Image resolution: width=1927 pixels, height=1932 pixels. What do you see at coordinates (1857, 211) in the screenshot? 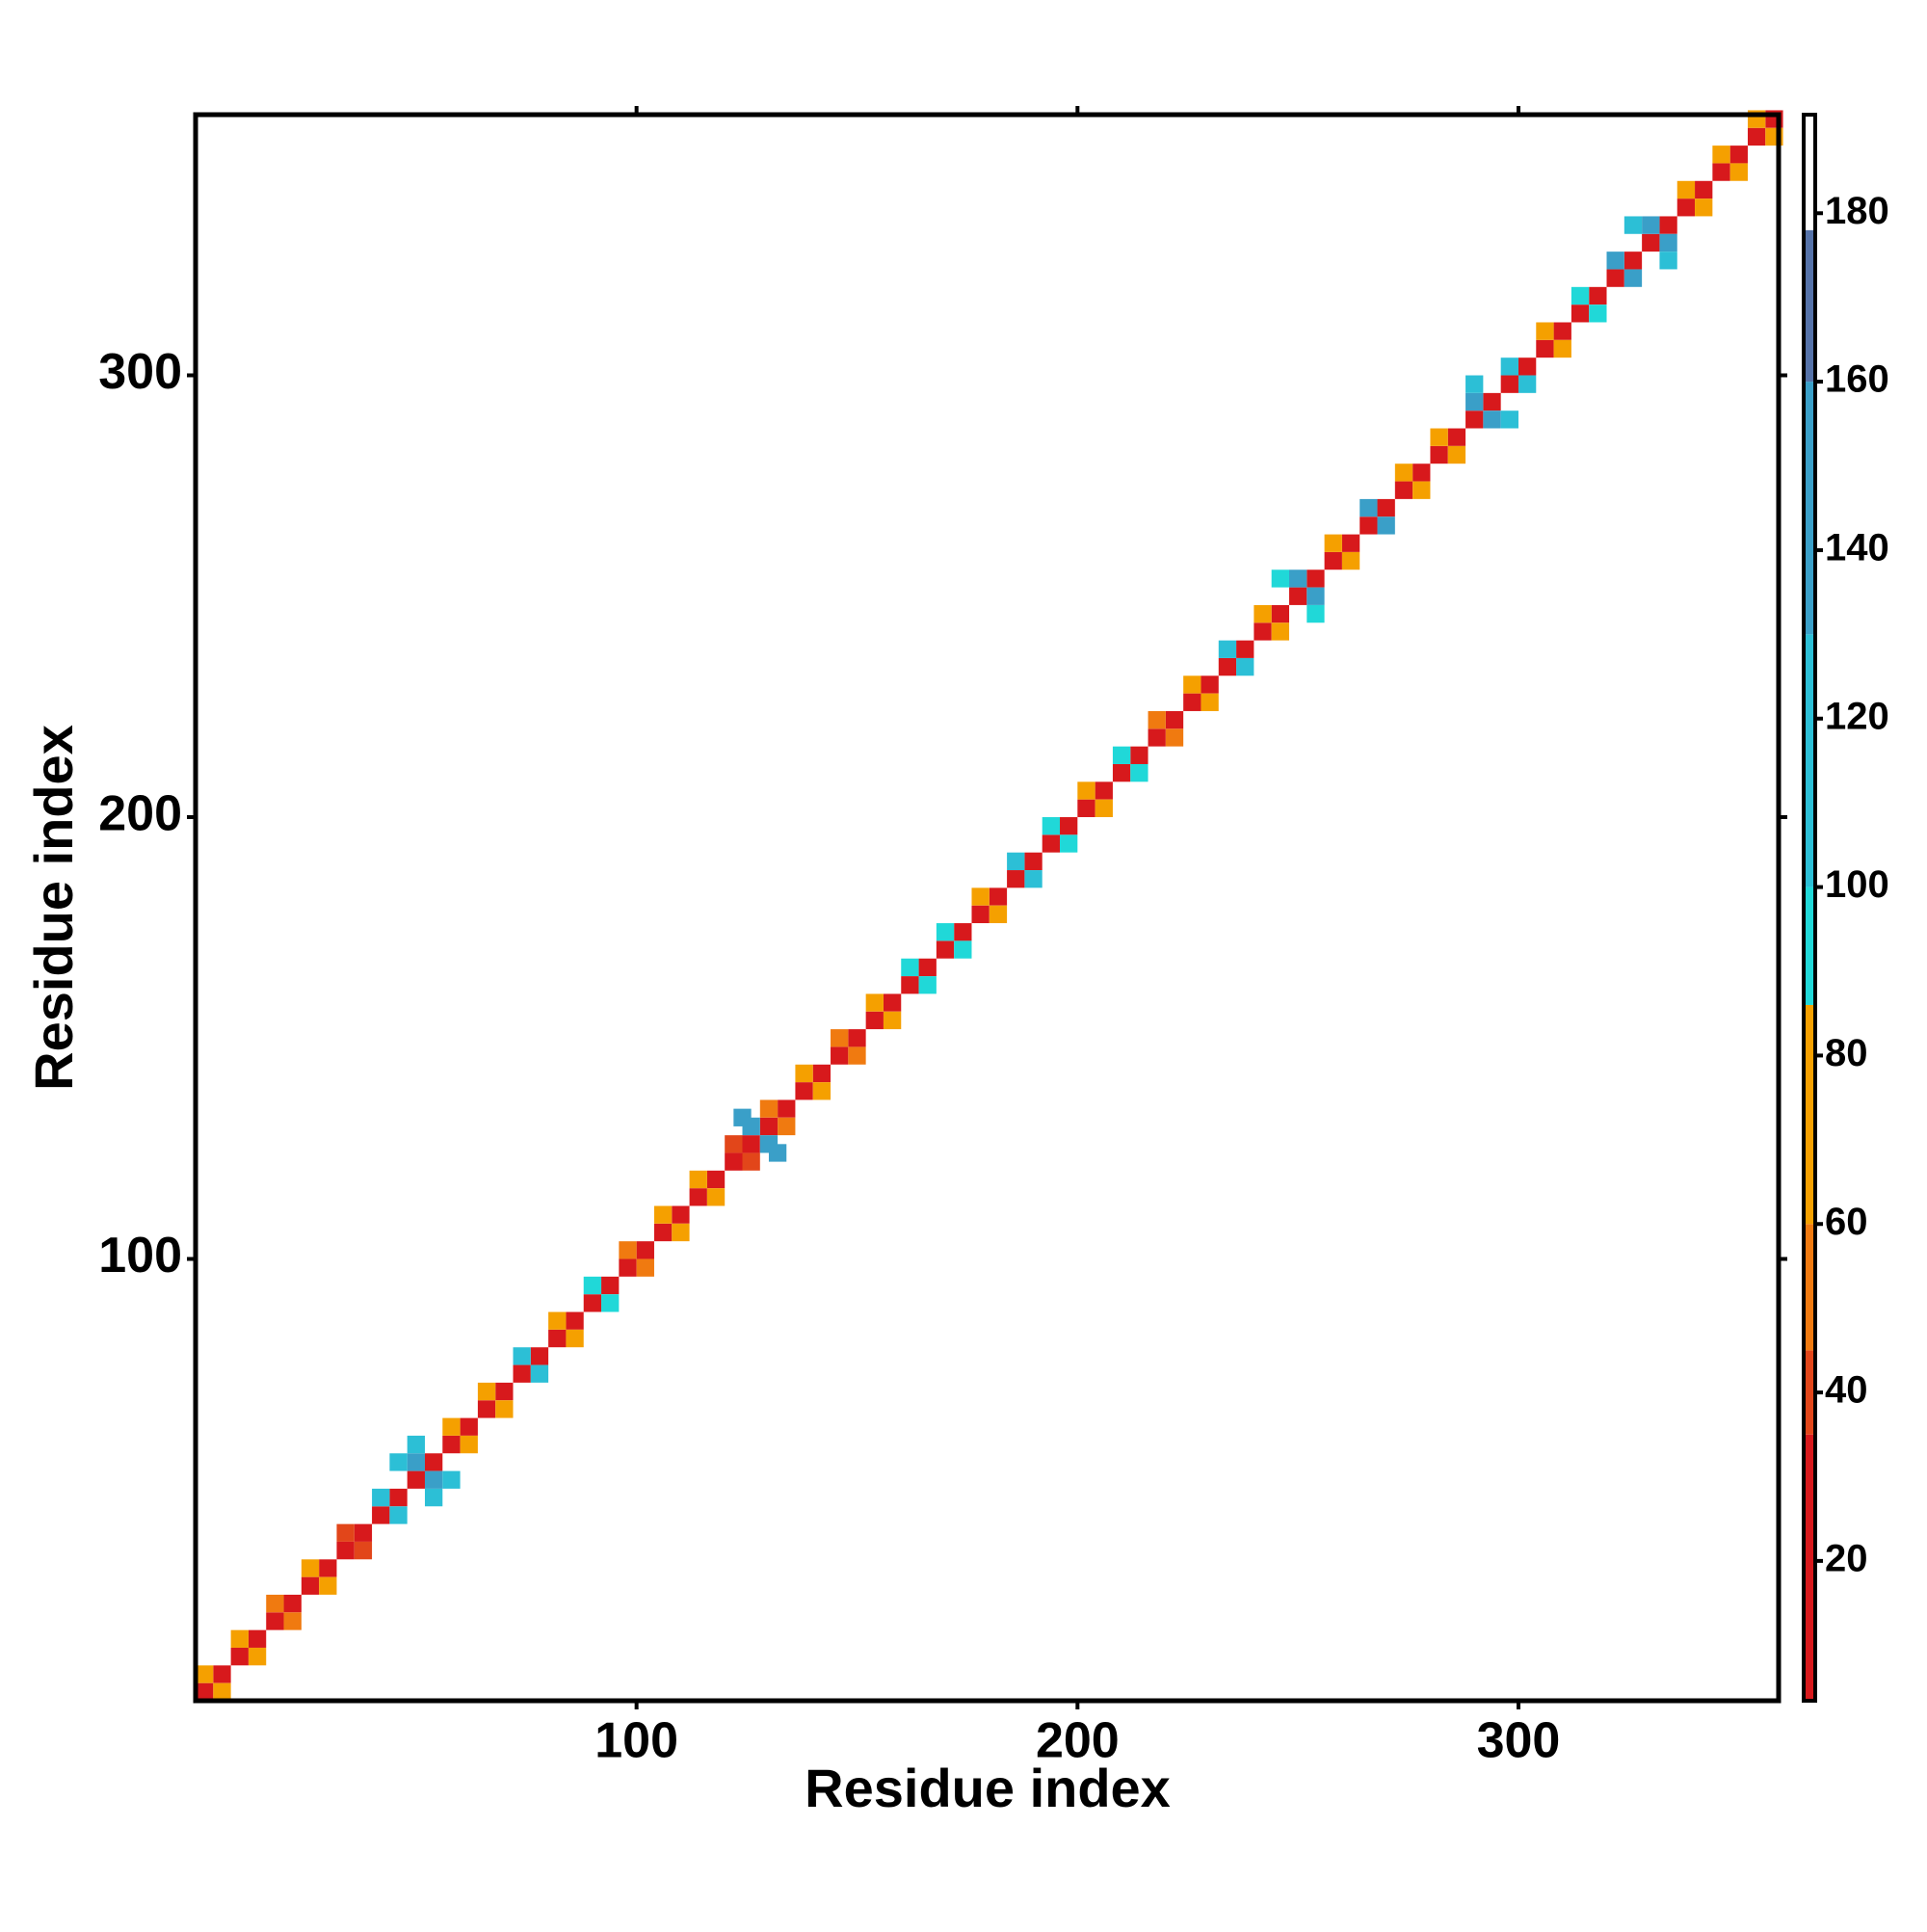
I see `colorbar-tick-label: 180` at bounding box center [1857, 211].